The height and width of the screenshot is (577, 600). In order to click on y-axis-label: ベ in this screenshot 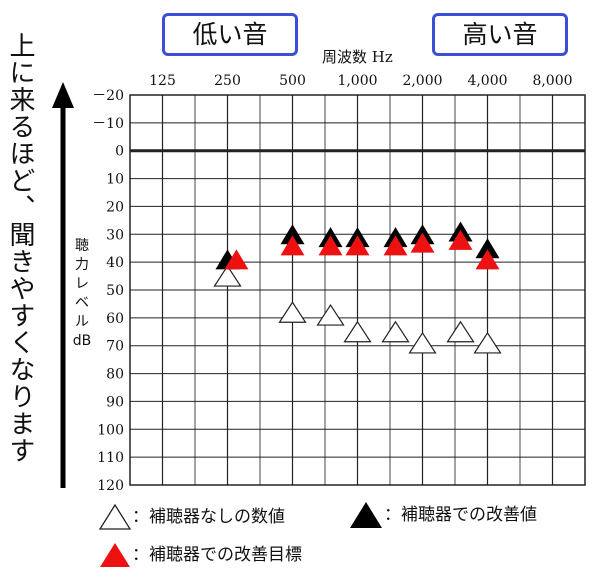, I will do `click(82, 303)`.